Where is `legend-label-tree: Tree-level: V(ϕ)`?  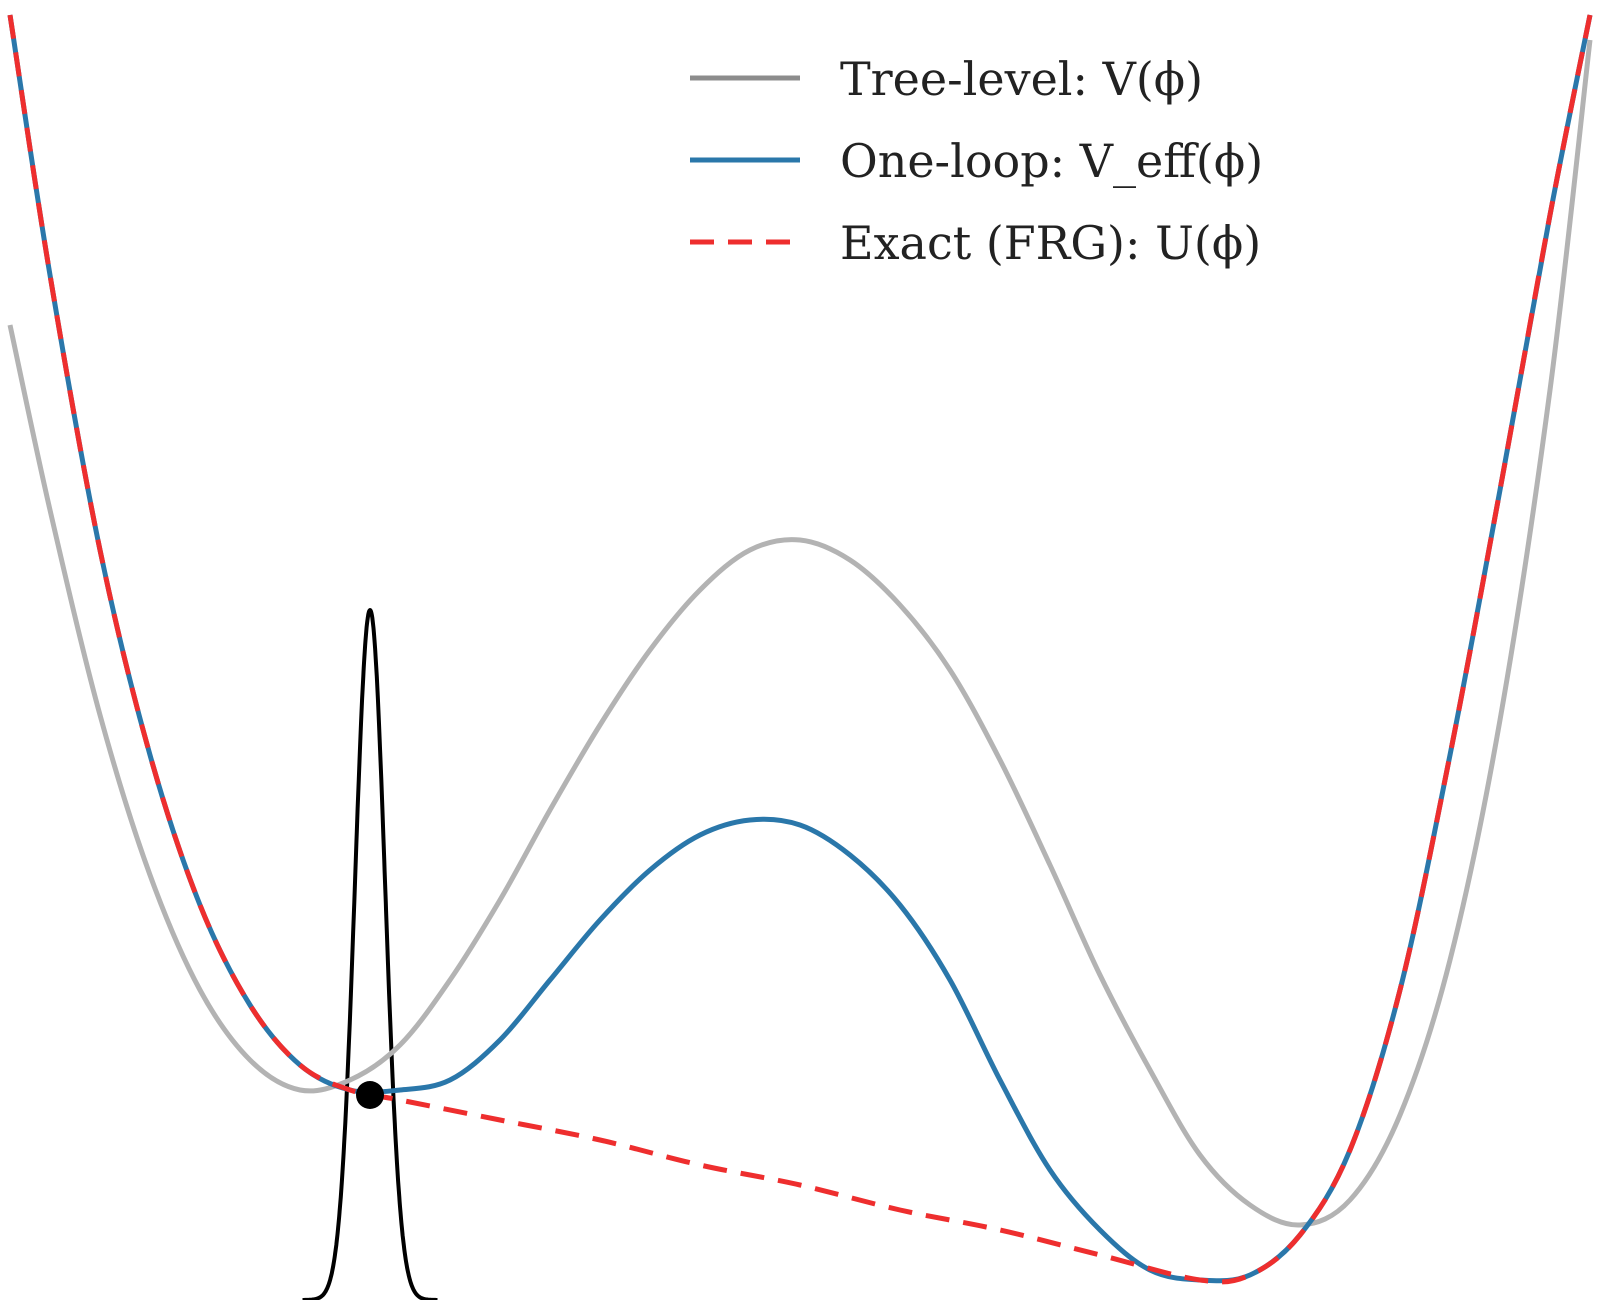
legend-label-tree: Tree-level: V(ϕ) is located at coordinates (1021, 79).